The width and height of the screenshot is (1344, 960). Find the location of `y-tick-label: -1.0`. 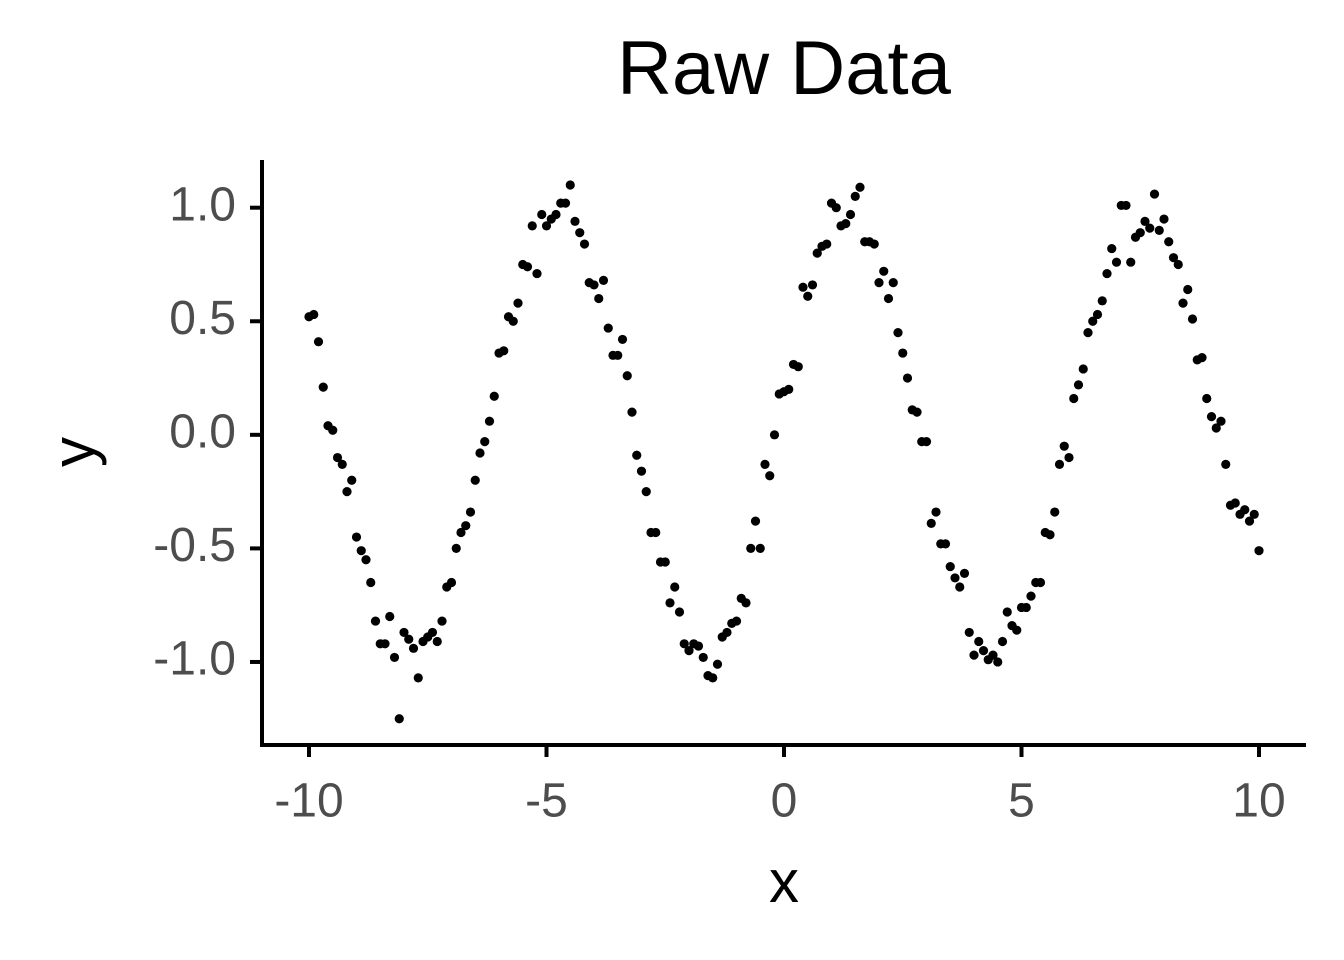

y-tick-label: -1.0 is located at coordinates (194, 659).